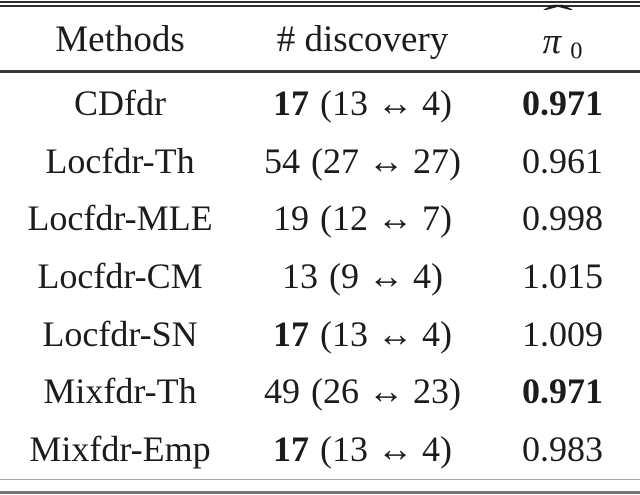 The image size is (640, 495). I want to click on discovery-split: (27 ↔ 27), so click(386, 160).